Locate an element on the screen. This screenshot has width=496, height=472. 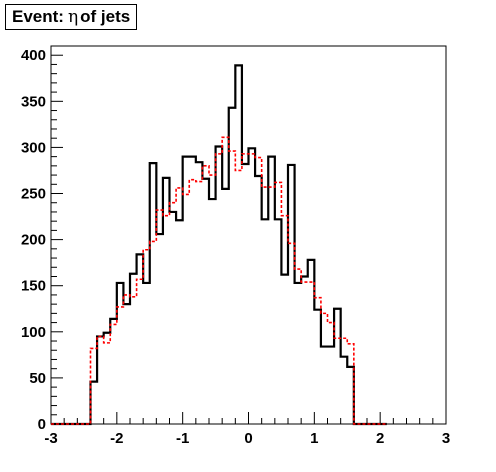
y-tick-label: 250 is located at coordinates (33, 194).